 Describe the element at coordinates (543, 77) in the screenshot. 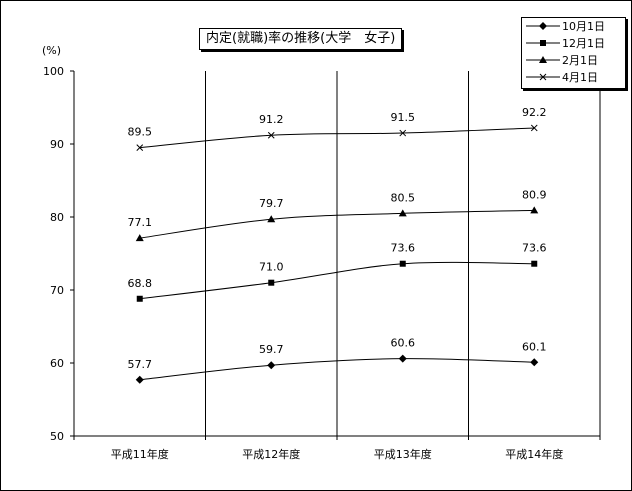

I see `legend-cross-marker-icon` at that location.